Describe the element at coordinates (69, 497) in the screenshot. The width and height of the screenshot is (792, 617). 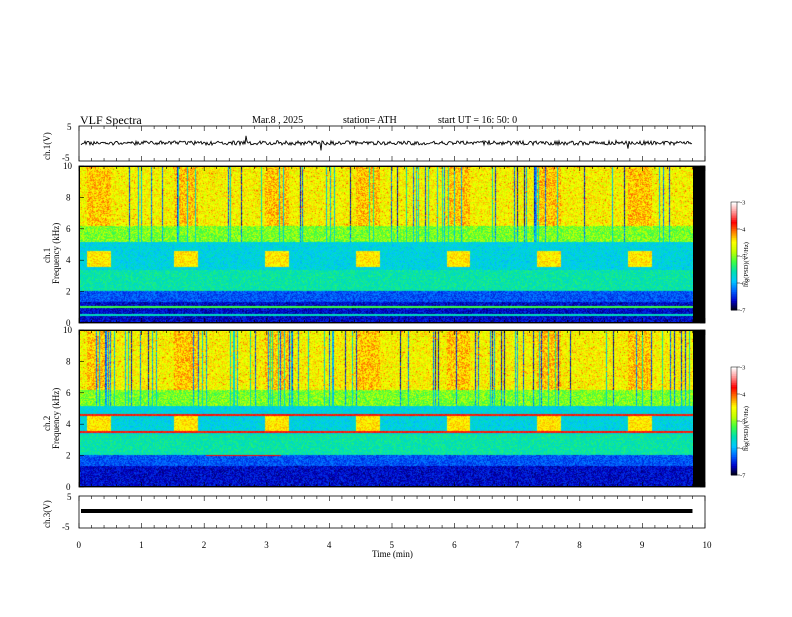
I see `ch3-ytick-top: 5` at that location.